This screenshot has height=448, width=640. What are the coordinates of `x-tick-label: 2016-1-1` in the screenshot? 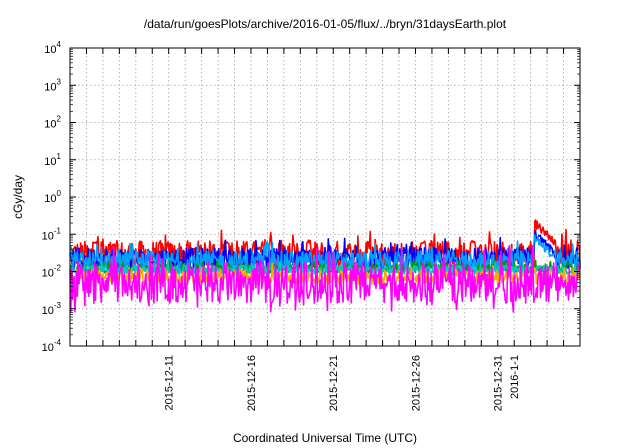 It's located at (515, 377).